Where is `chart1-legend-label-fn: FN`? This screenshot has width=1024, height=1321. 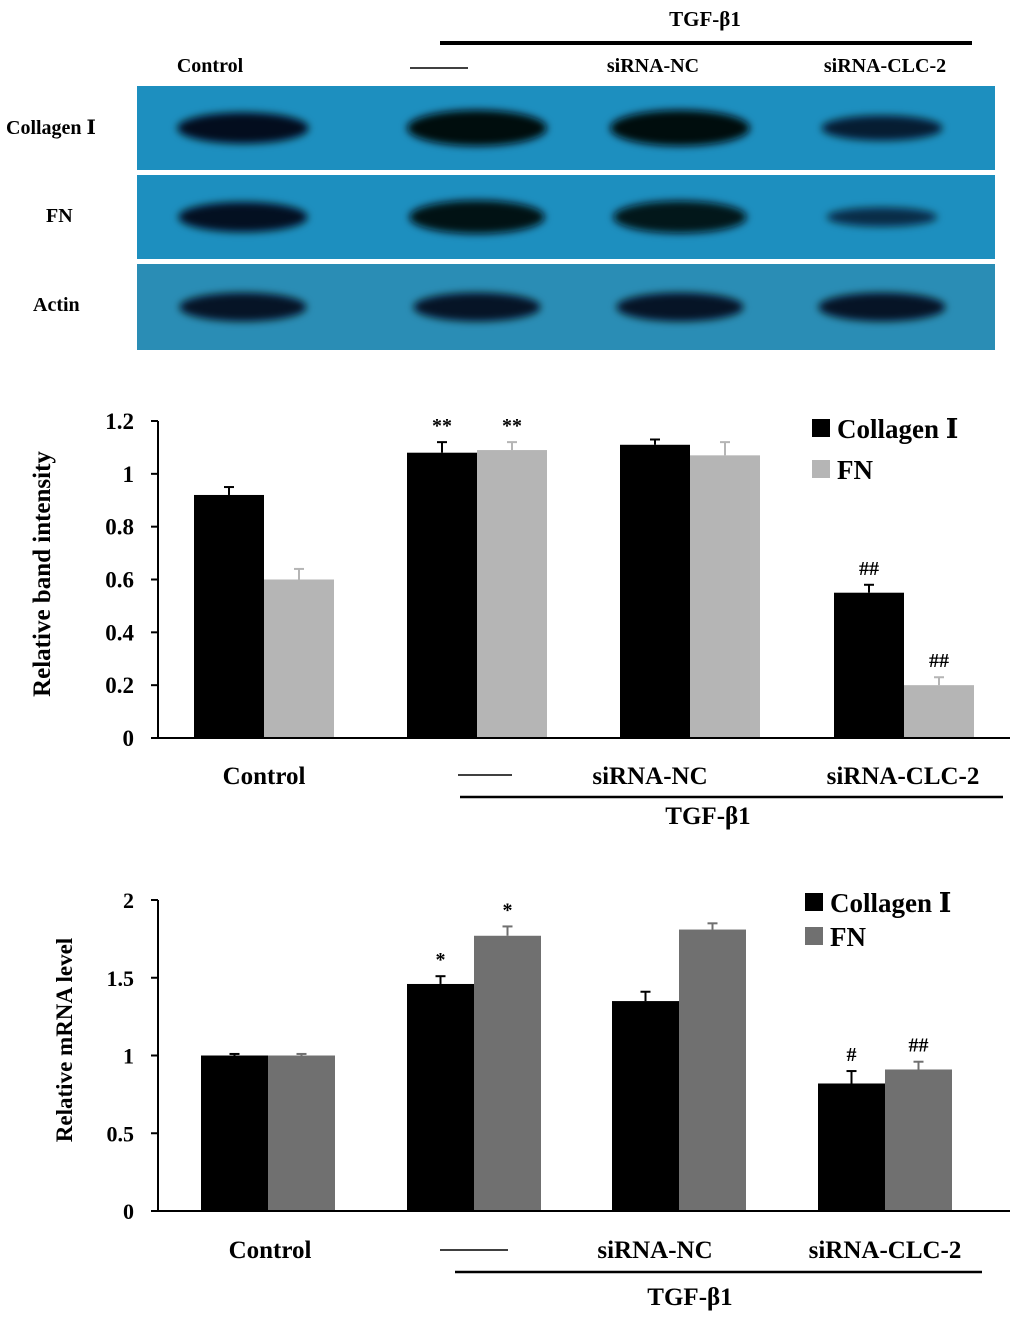
chart1-legend-label-fn: FN is located at coordinates (855, 470).